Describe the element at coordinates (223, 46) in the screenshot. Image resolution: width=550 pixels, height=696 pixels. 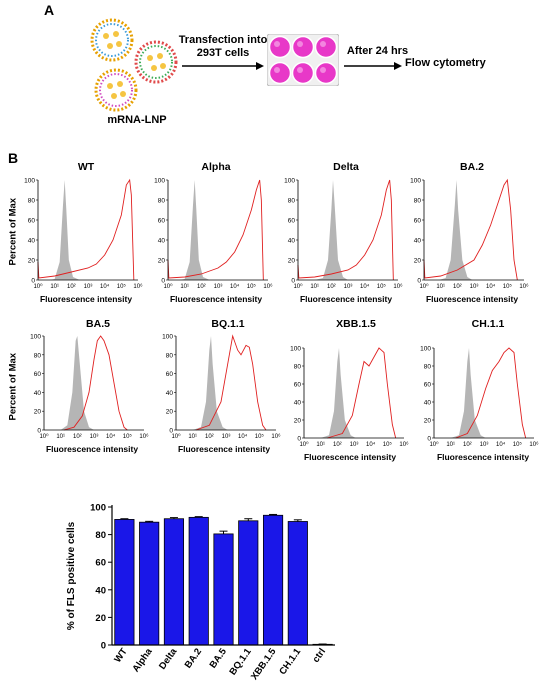
I see `step-transfection-label: Transfection into 293T cells` at that location.